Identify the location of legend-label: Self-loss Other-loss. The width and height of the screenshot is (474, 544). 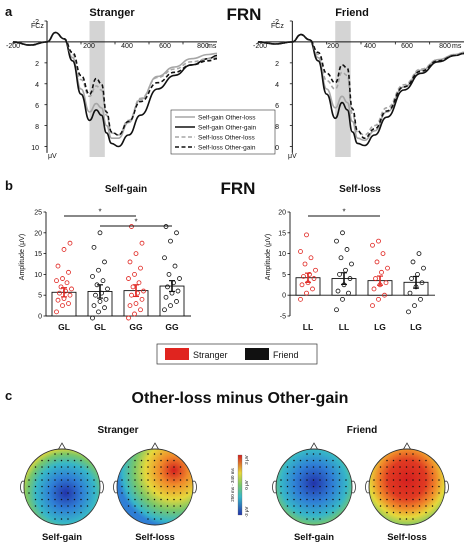
(226, 138).